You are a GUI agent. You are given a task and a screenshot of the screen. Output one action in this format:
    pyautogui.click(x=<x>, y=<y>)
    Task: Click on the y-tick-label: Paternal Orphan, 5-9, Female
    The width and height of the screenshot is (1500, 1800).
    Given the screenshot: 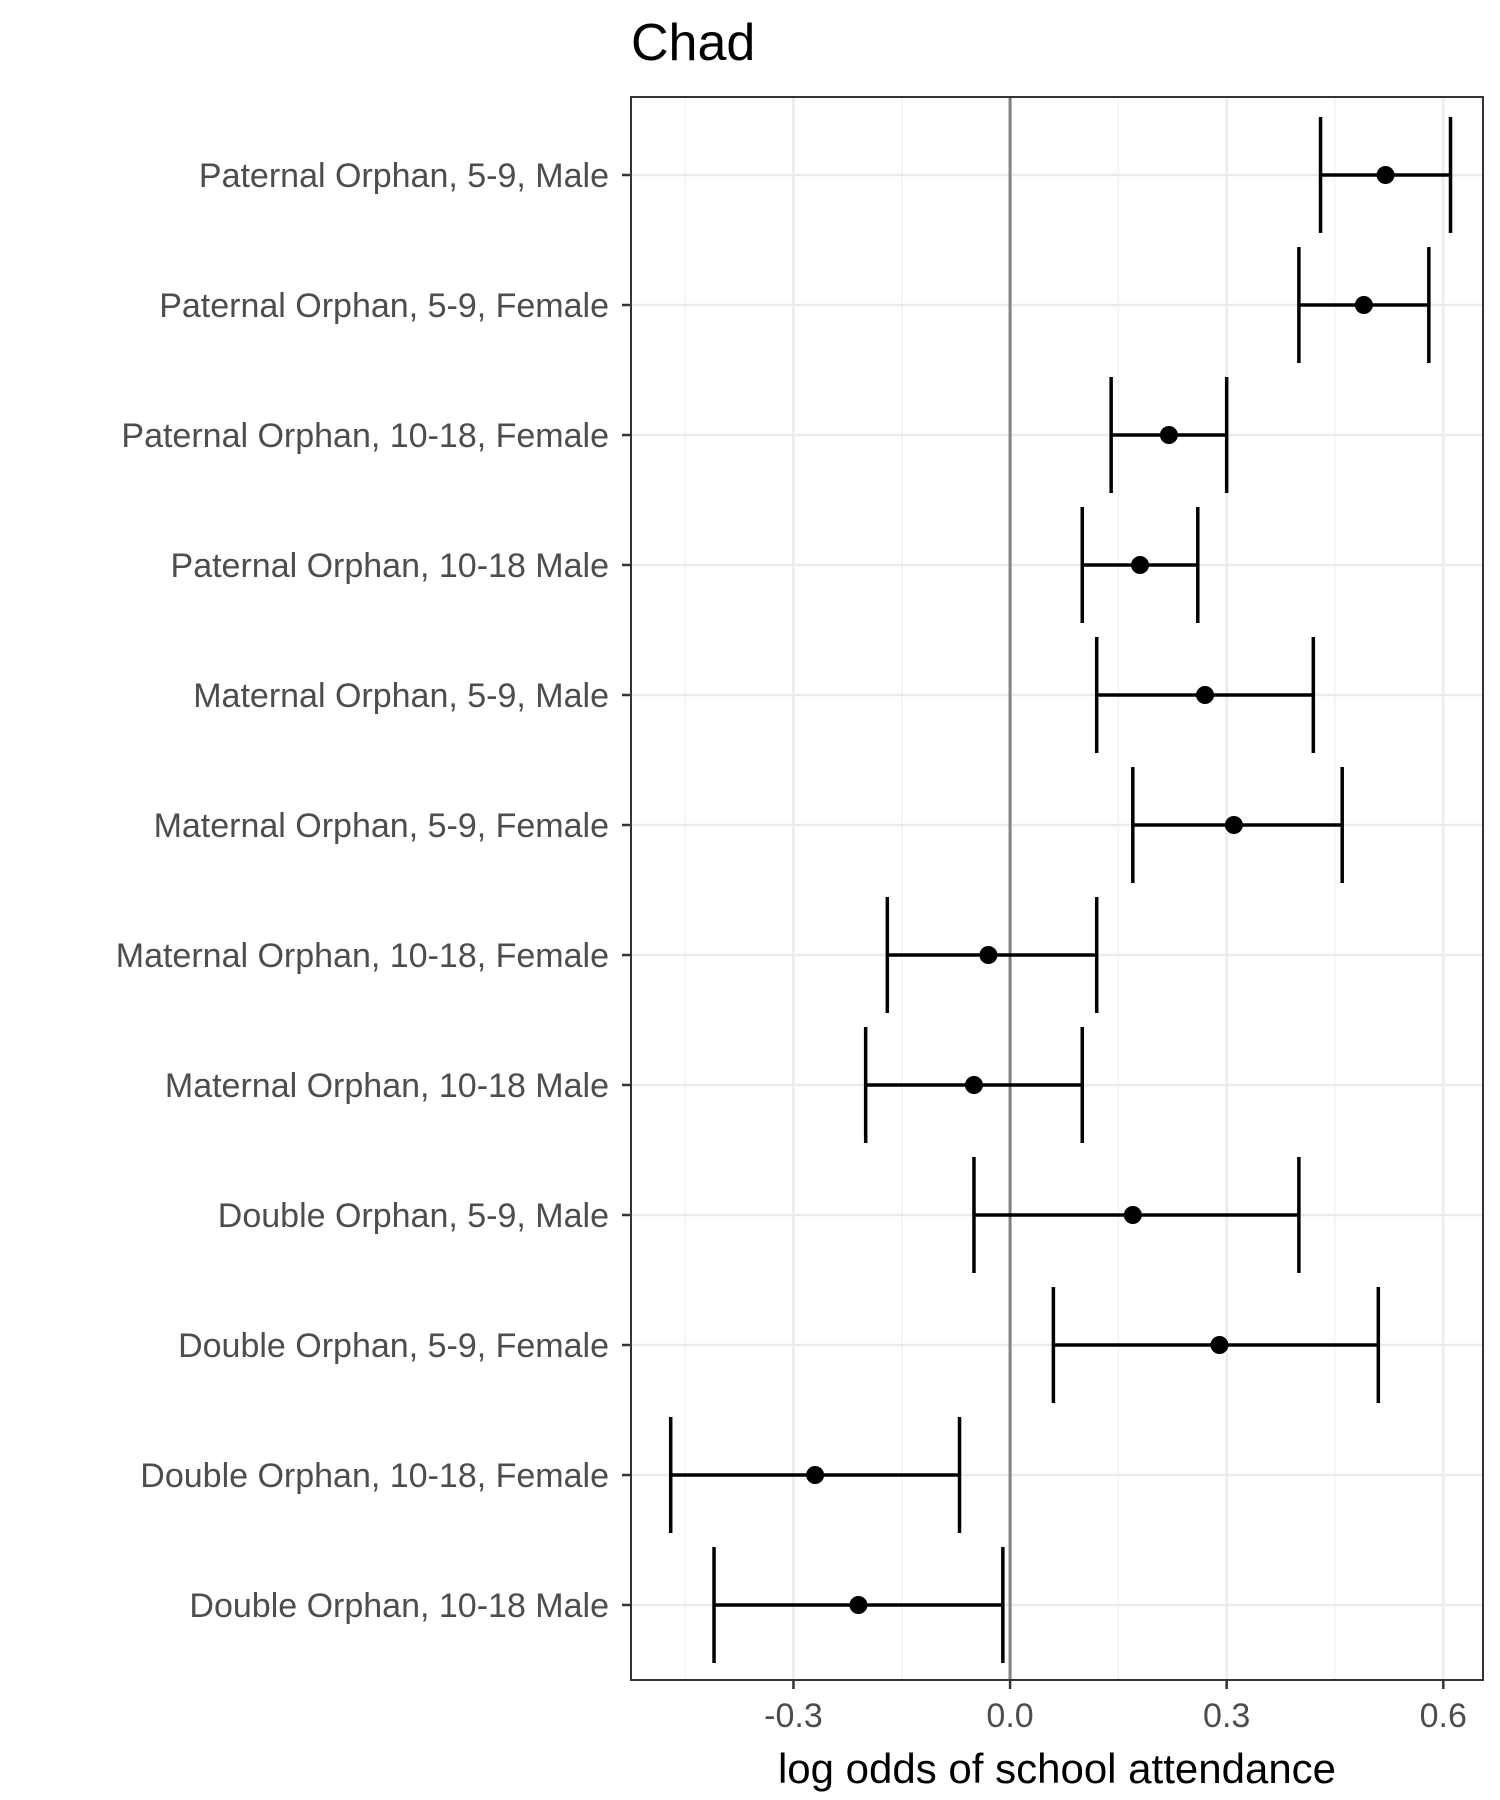 What is the action you would take?
    pyautogui.click(x=384, y=306)
    